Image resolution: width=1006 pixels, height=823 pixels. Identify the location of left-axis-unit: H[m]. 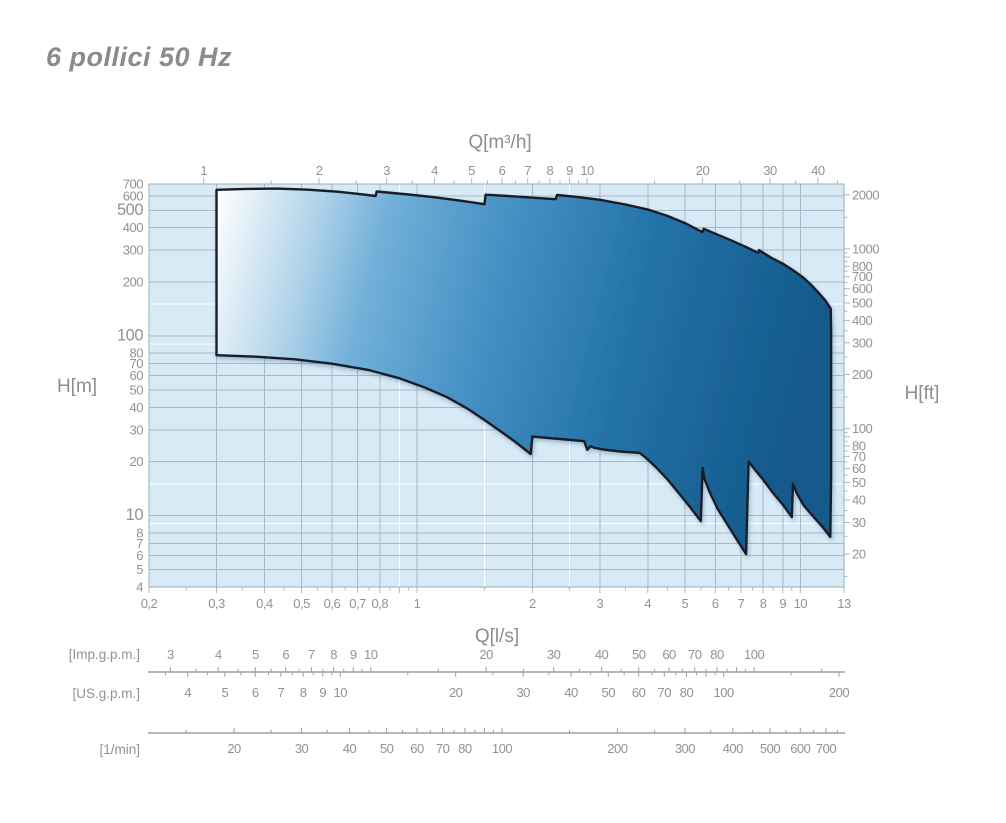
(77, 386).